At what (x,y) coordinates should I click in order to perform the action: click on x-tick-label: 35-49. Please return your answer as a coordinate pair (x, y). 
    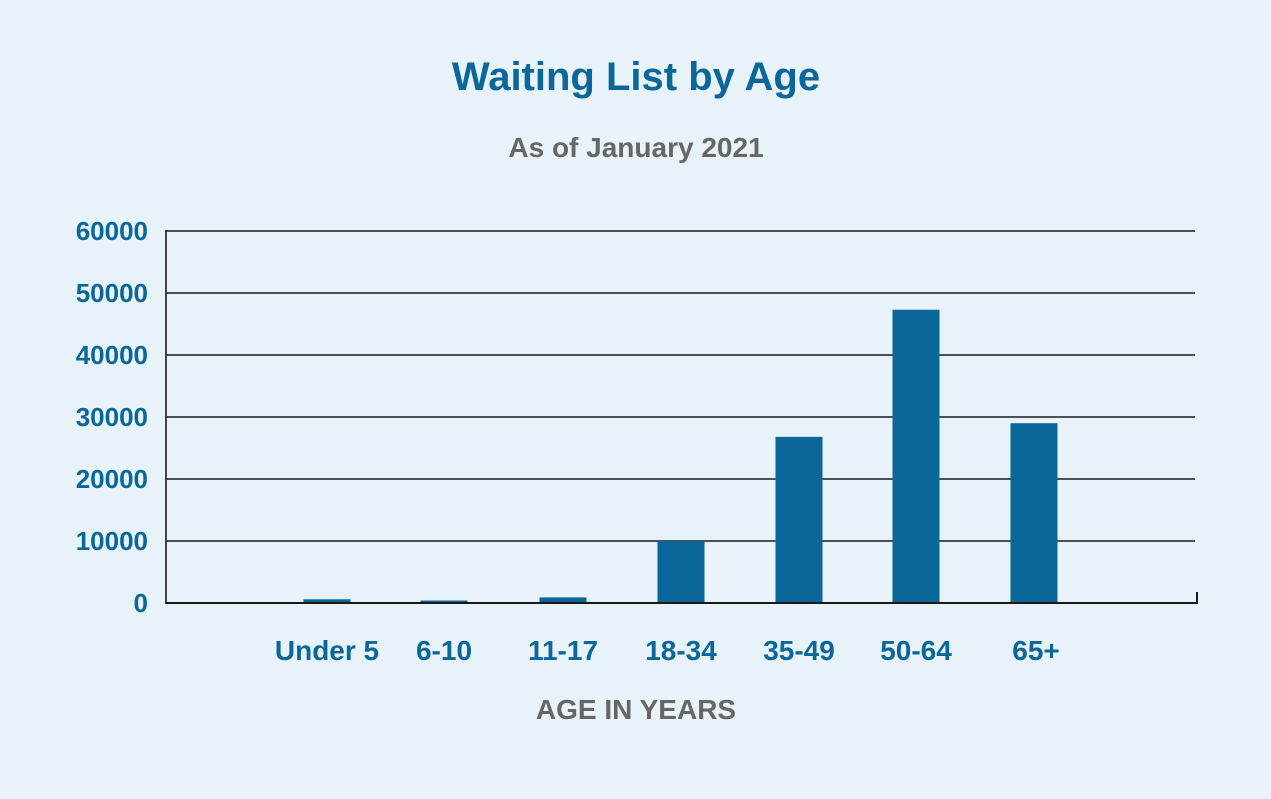
    Looking at the image, I should click on (799, 650).